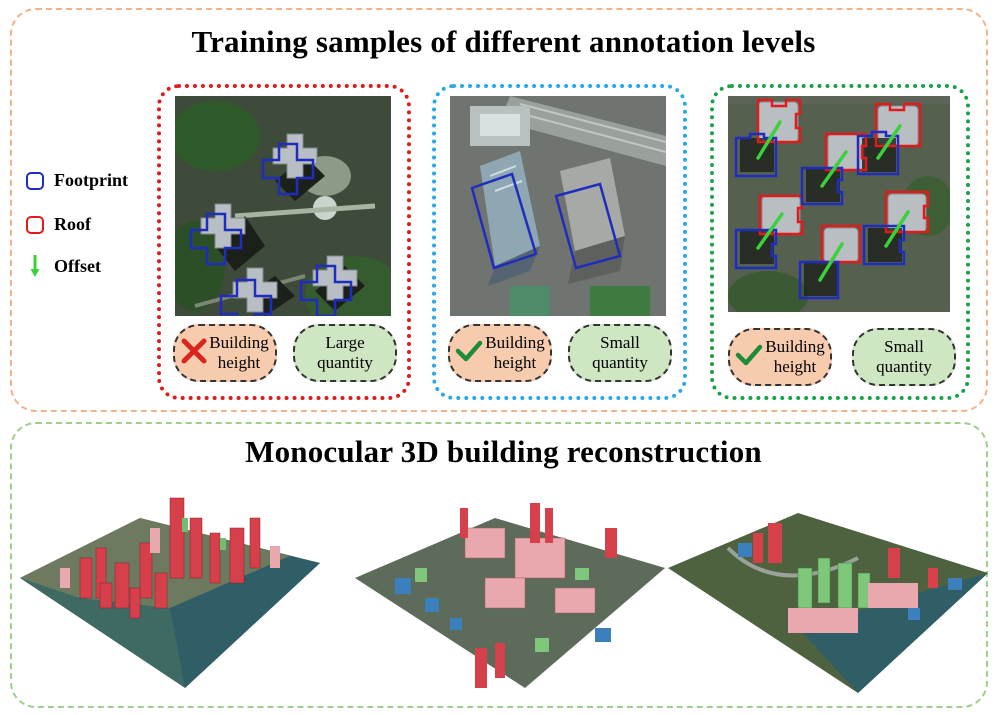  What do you see at coordinates (35, 180) in the screenshot?
I see `footprint-square-icon` at bounding box center [35, 180].